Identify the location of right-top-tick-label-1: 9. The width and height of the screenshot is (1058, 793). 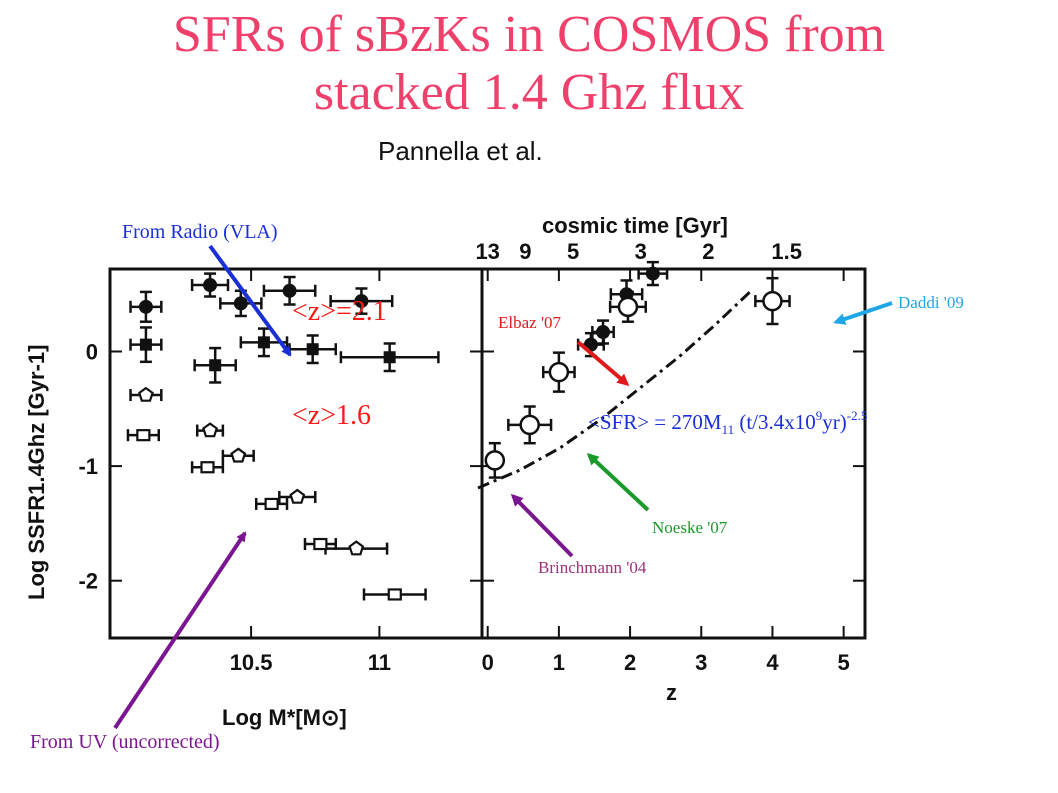
(525, 251).